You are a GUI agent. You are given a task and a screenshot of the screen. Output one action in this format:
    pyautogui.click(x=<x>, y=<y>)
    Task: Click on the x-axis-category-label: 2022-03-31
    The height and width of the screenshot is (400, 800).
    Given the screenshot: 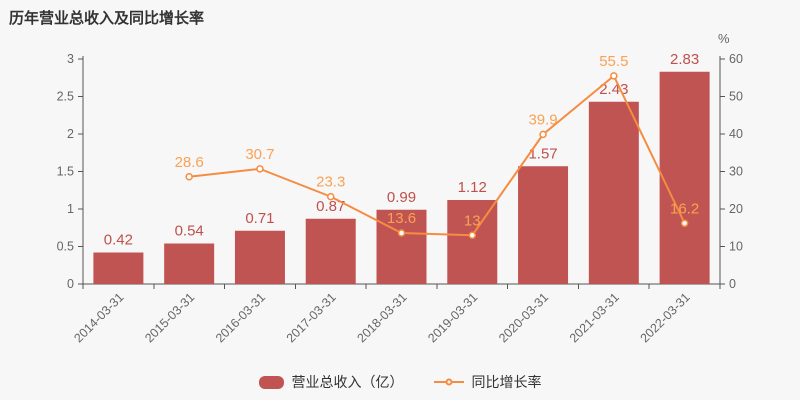 What is the action you would take?
    pyautogui.click(x=665, y=317)
    